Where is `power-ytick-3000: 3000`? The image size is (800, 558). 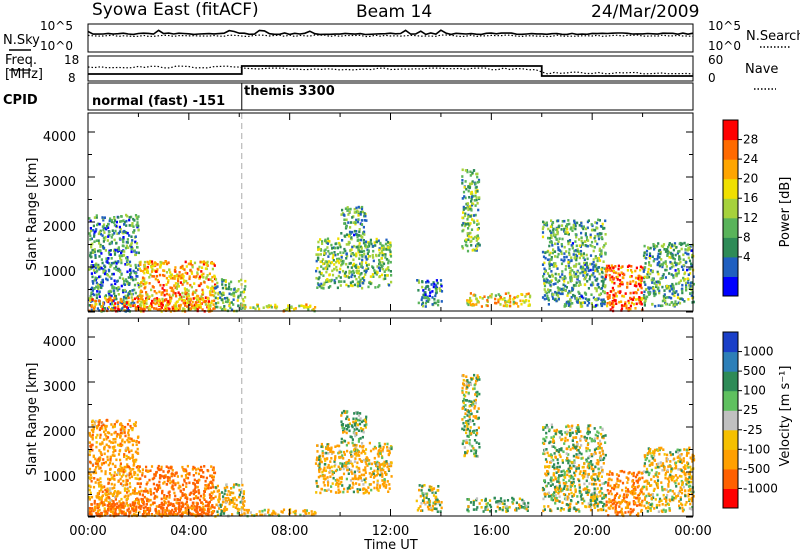 power-ytick-3000: 3000 is located at coordinates (59, 182).